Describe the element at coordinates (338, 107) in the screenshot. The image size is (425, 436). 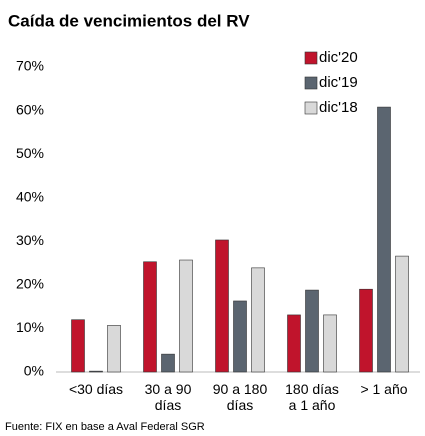
I see `legend-label: dic'18` at that location.